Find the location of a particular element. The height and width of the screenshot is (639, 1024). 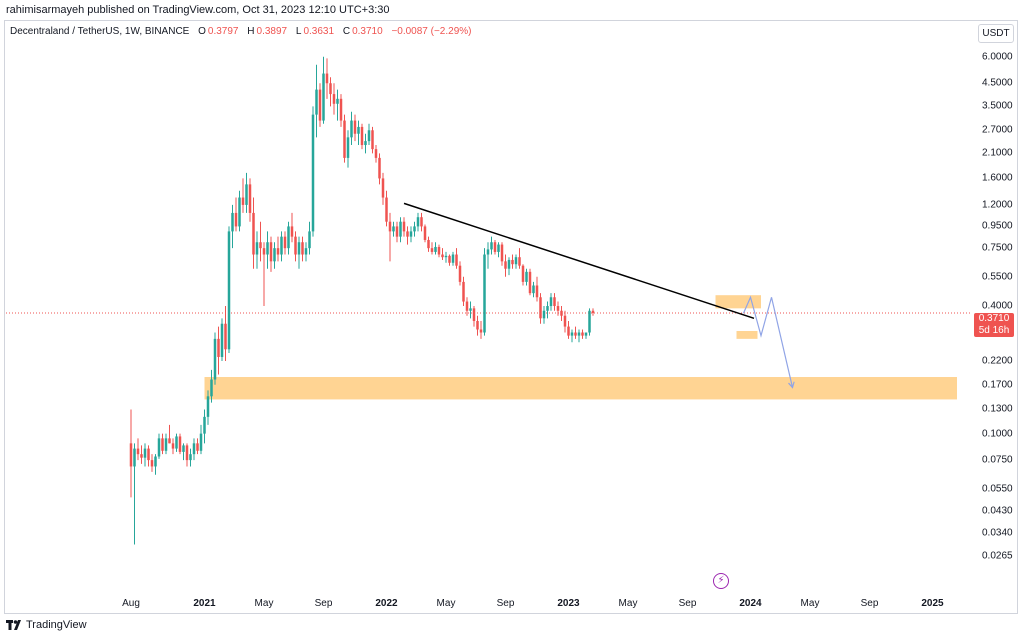

currency-button: USDT is located at coordinates (996, 33).